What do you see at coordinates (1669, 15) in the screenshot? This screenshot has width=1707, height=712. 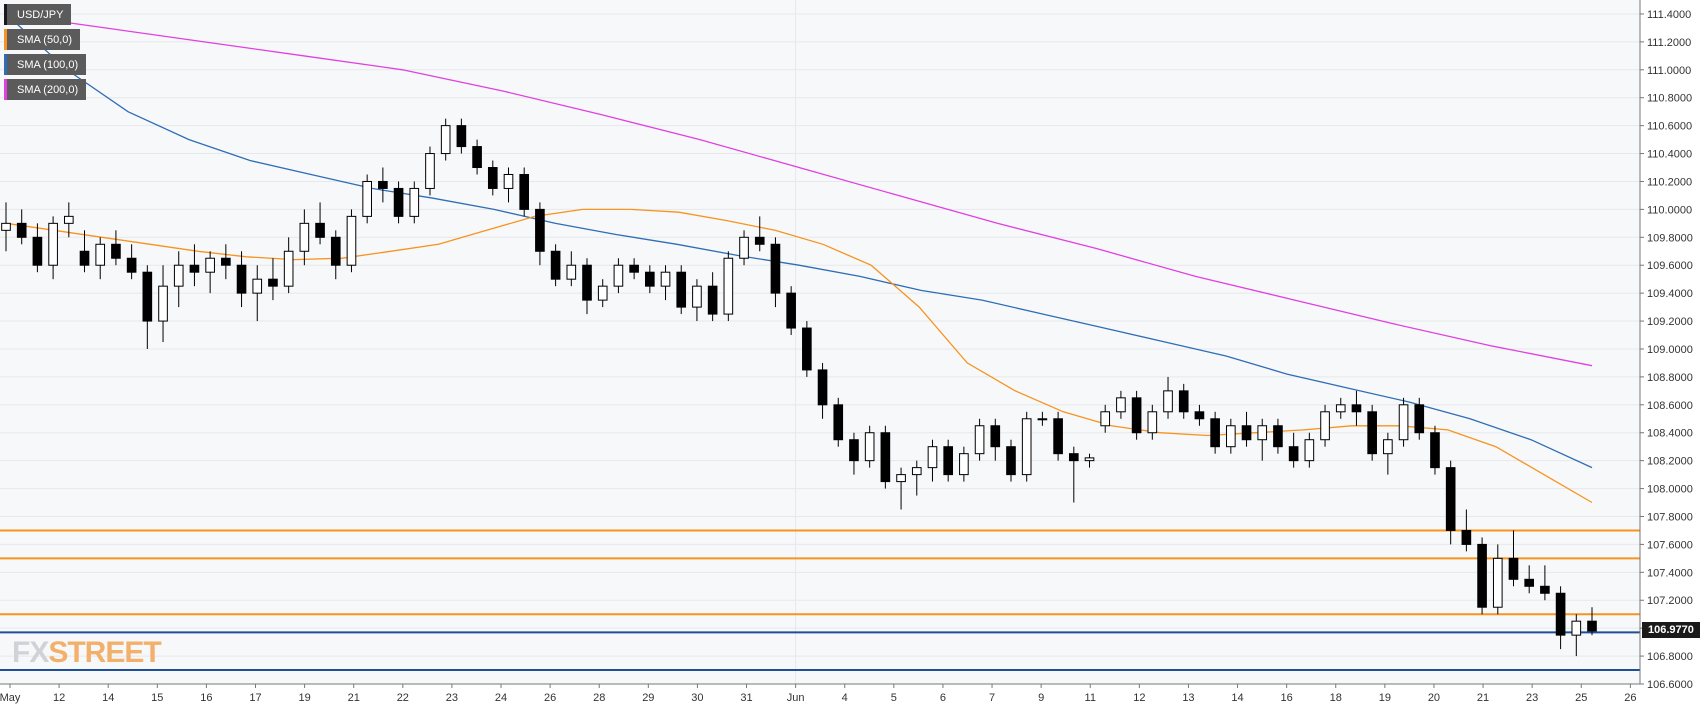 I see `y-tick-label: 111.4000` at bounding box center [1669, 15].